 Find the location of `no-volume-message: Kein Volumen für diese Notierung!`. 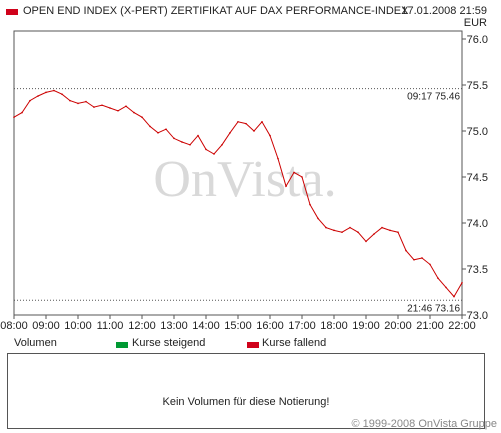

no-volume-message: Kein Volumen für diese Notierung! is located at coordinates (246, 402).